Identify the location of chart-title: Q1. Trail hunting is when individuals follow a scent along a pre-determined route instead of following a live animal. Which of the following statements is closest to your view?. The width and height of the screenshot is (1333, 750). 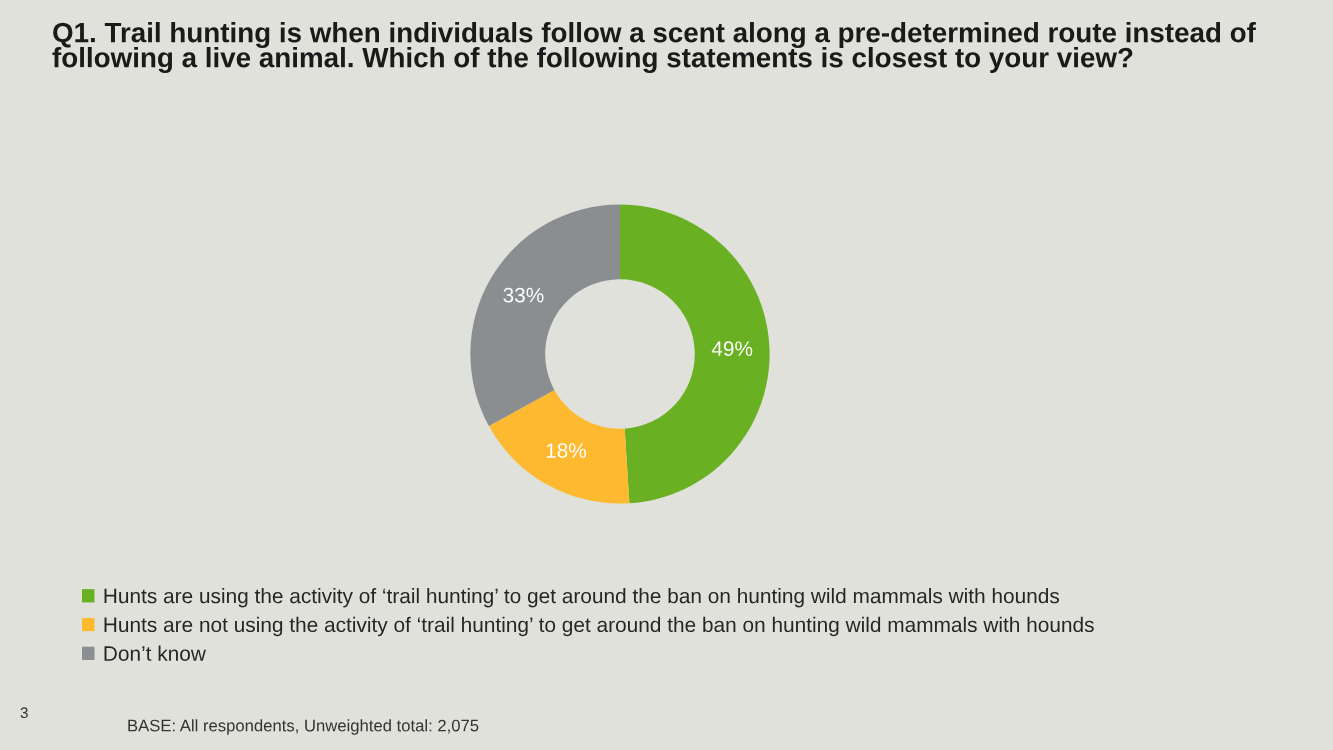
(654, 48).